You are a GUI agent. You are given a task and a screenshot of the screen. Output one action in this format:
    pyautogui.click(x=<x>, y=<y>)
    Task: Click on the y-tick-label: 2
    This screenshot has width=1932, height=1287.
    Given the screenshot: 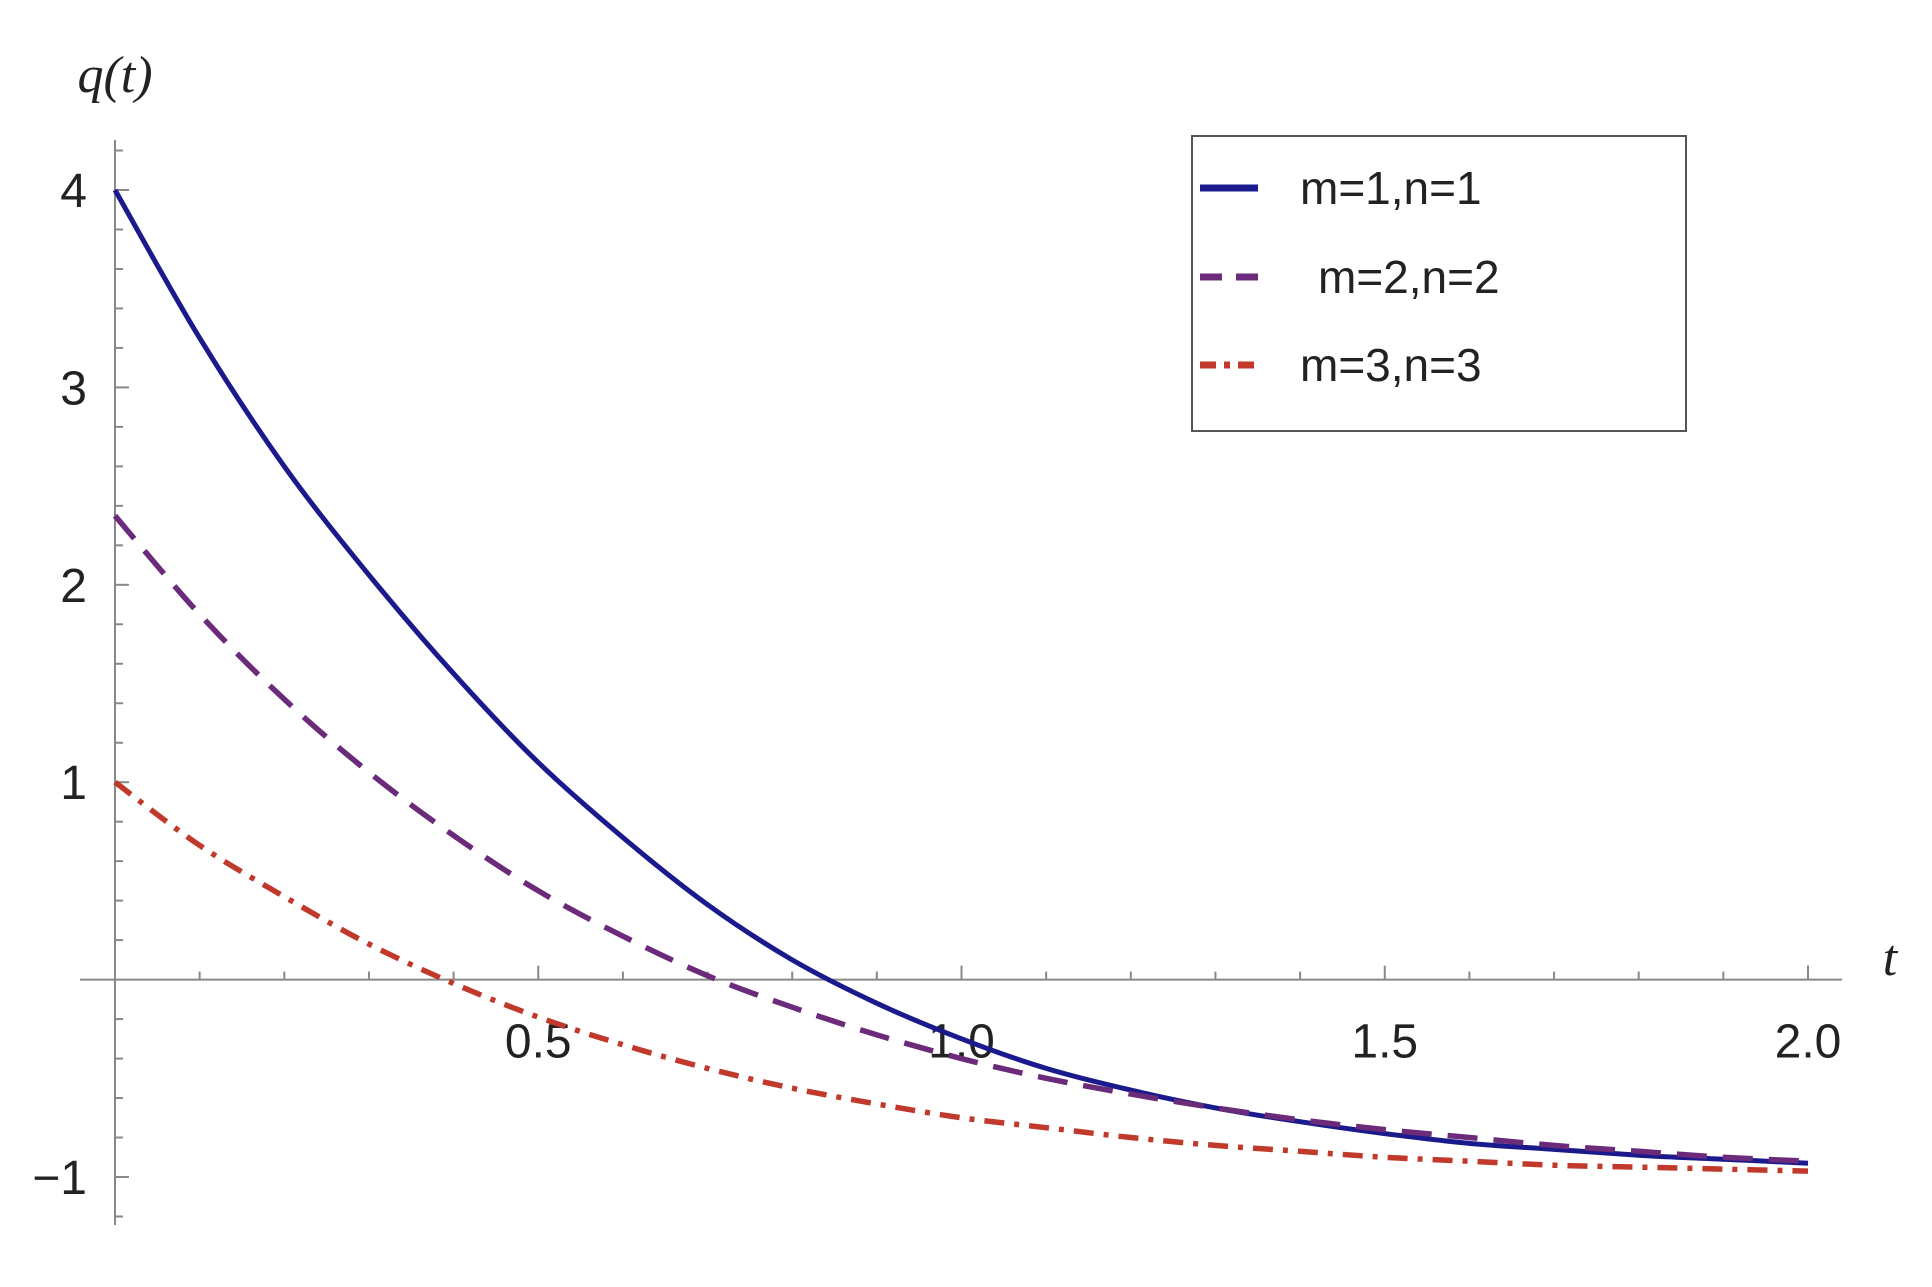 What is the action you would take?
    pyautogui.click(x=73, y=586)
    